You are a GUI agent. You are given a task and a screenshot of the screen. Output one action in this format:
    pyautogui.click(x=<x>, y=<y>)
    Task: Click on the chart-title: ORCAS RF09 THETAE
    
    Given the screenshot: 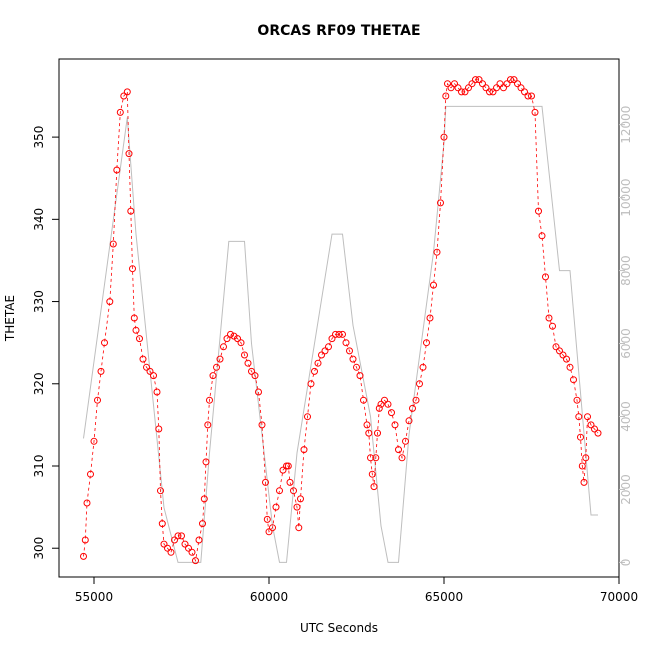 What is the action you would take?
    pyautogui.click(x=338, y=31)
    